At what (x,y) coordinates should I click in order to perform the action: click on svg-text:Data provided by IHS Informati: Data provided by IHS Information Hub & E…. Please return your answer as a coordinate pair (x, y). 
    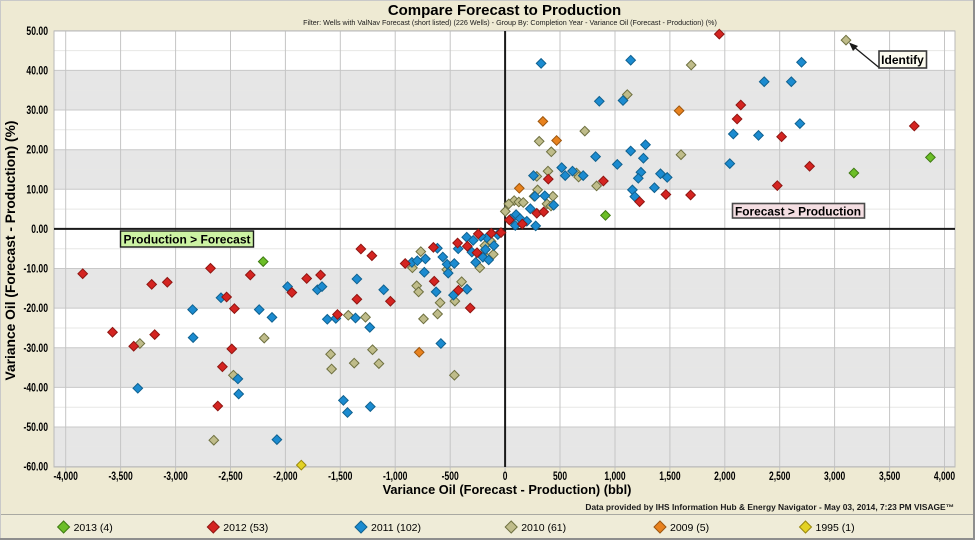
    Looking at the image, I should click on (769, 507).